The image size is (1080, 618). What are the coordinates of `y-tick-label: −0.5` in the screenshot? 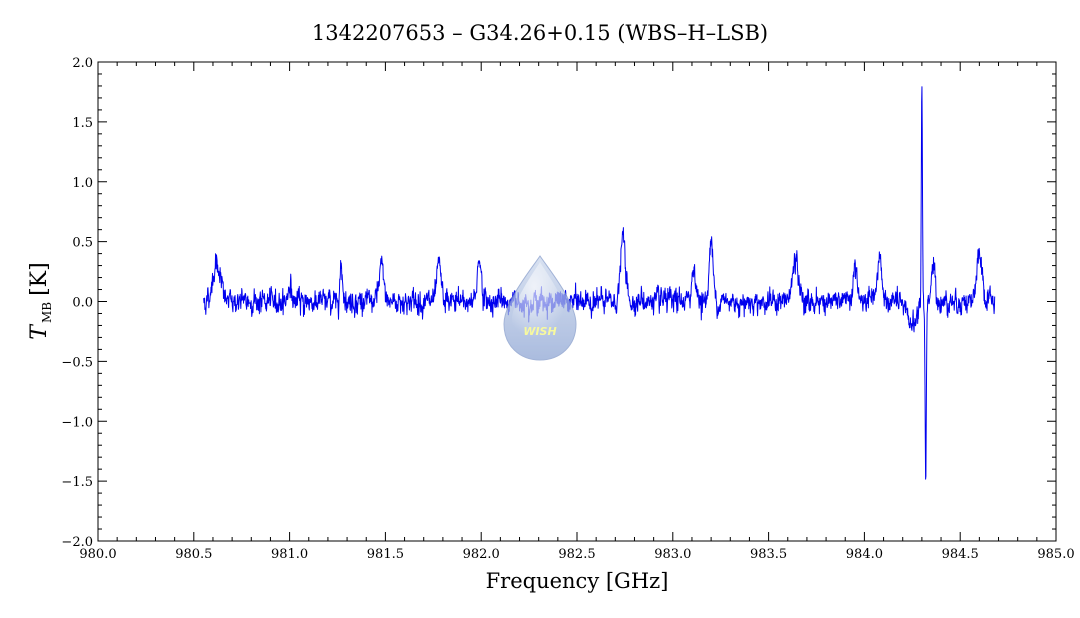 It's located at (77, 362).